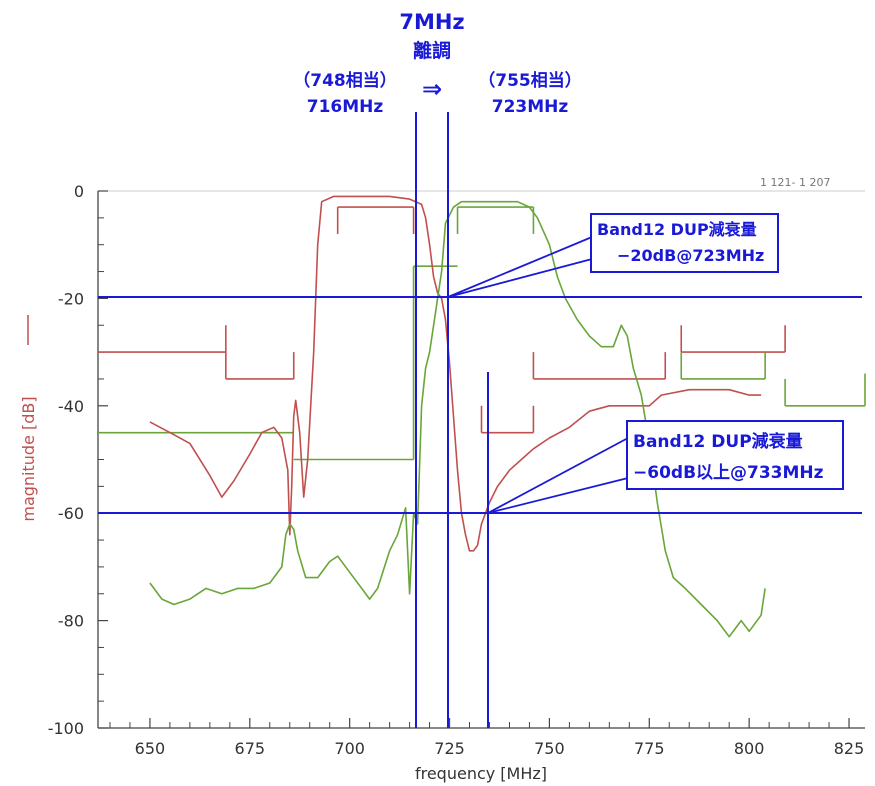  I want to click on detune-title: 7MHz, so click(431, 22).